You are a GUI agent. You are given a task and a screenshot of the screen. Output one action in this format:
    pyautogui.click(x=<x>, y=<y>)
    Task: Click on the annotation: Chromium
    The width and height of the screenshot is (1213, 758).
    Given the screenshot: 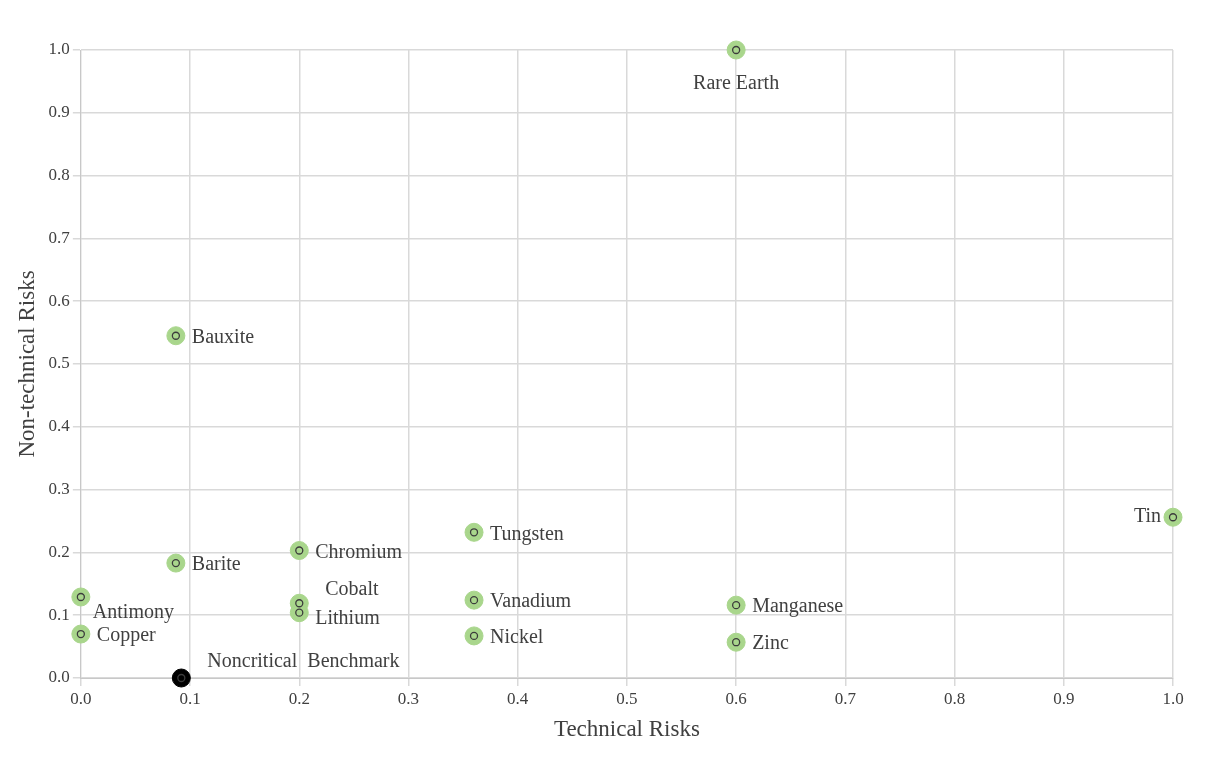 What is the action you would take?
    pyautogui.click(x=359, y=550)
    